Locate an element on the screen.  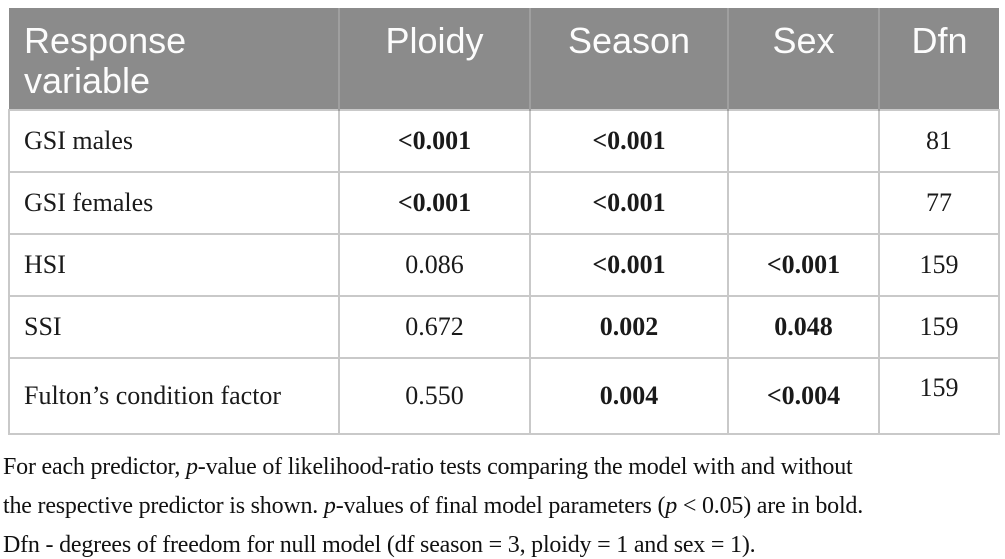
dfn-value-cell: 81 is located at coordinates (939, 141).